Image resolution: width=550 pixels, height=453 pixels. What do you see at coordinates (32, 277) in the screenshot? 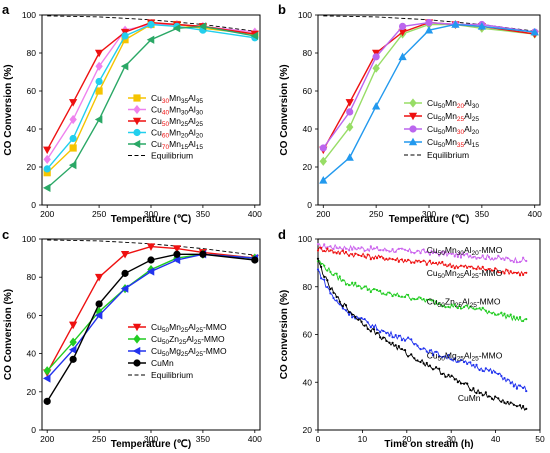
I see `y-tick-label: 80` at bounding box center [32, 277].